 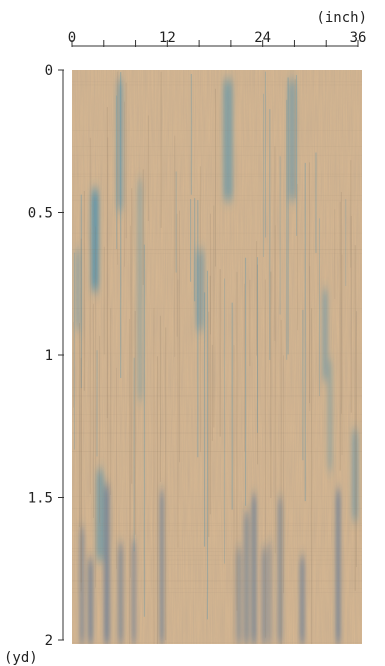 I want to click on left-axis: 0 0.5 1 1.5 2, so click(x=46, y=356).